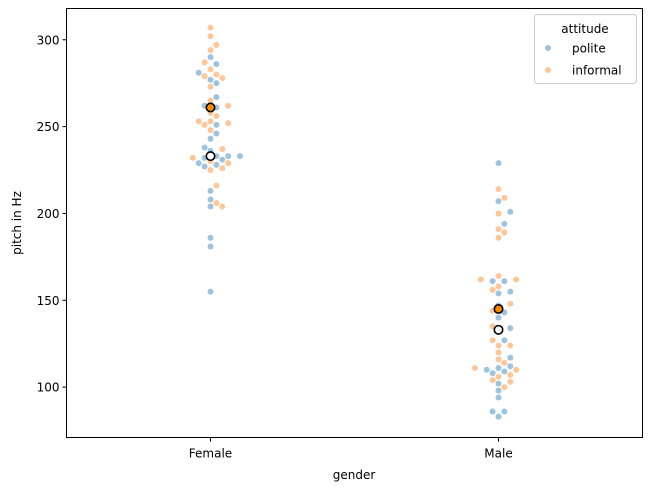  I want to click on y-tick-label: 300, so click(48, 40).